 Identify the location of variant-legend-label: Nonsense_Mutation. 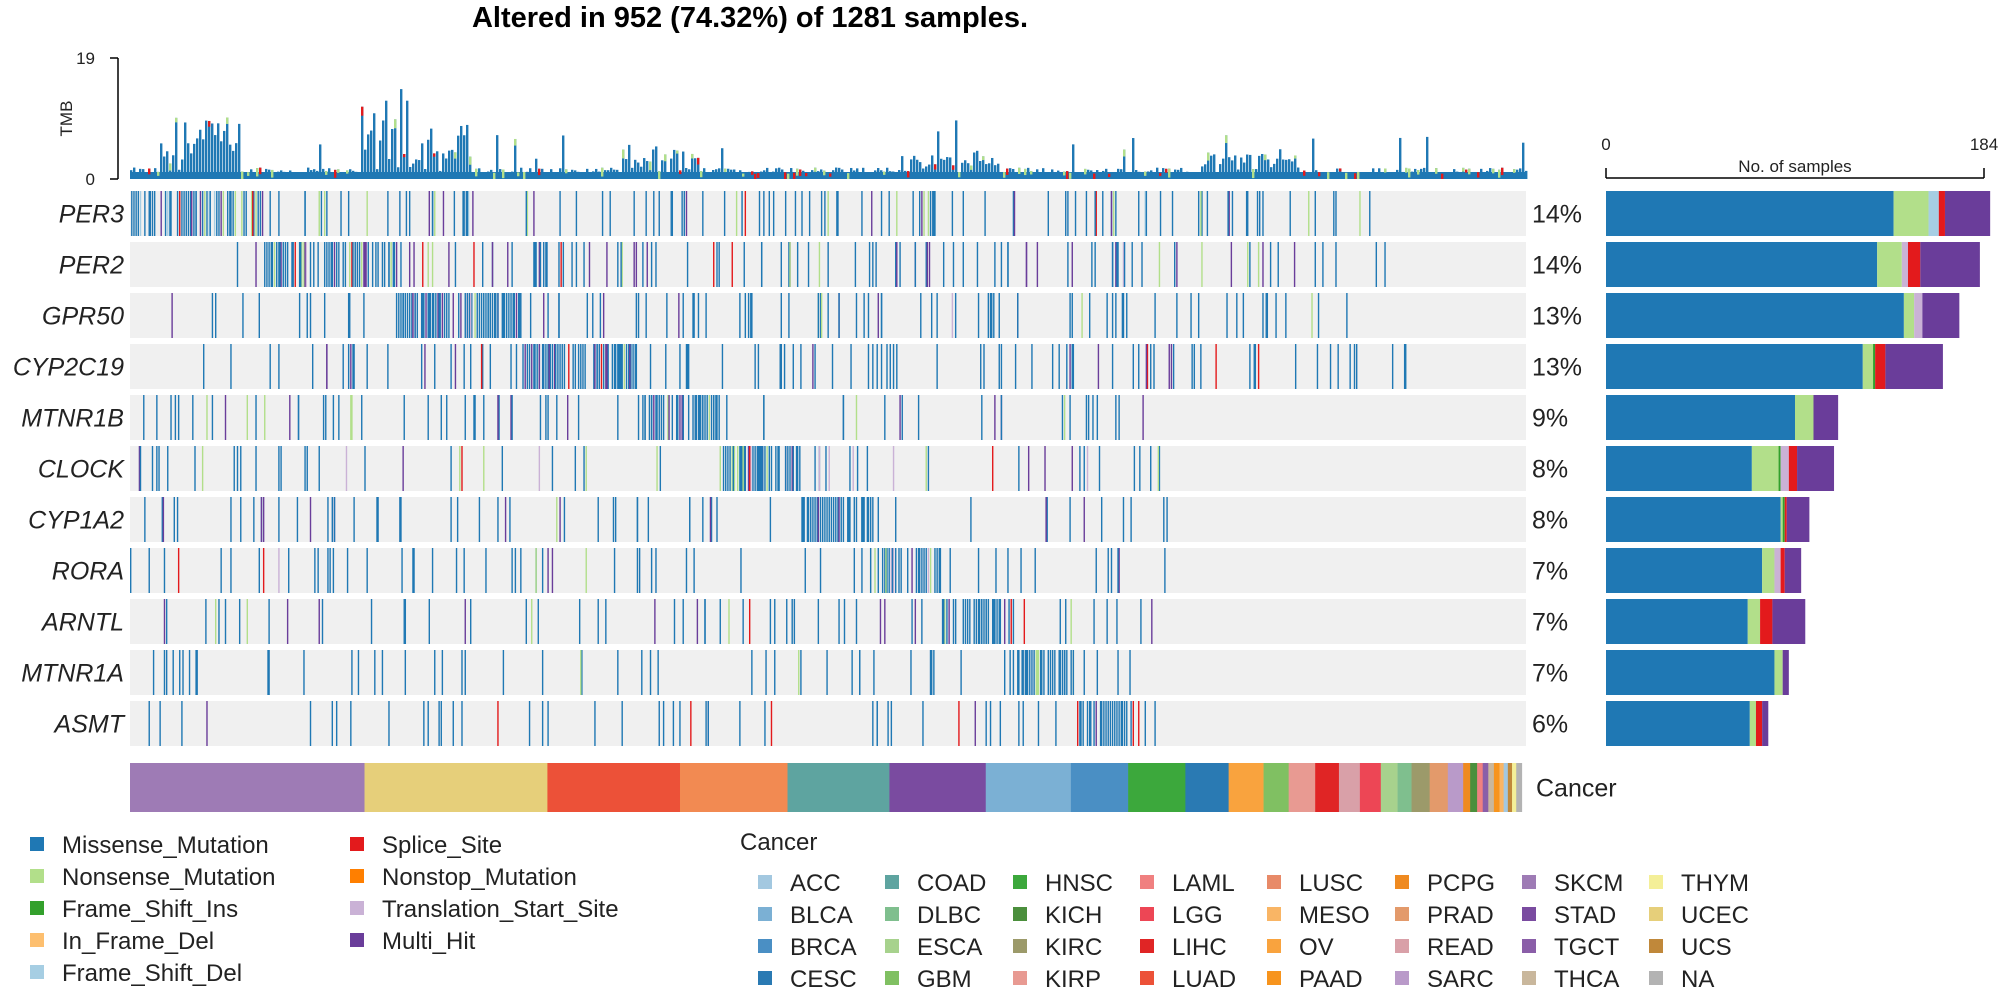
(168, 877).